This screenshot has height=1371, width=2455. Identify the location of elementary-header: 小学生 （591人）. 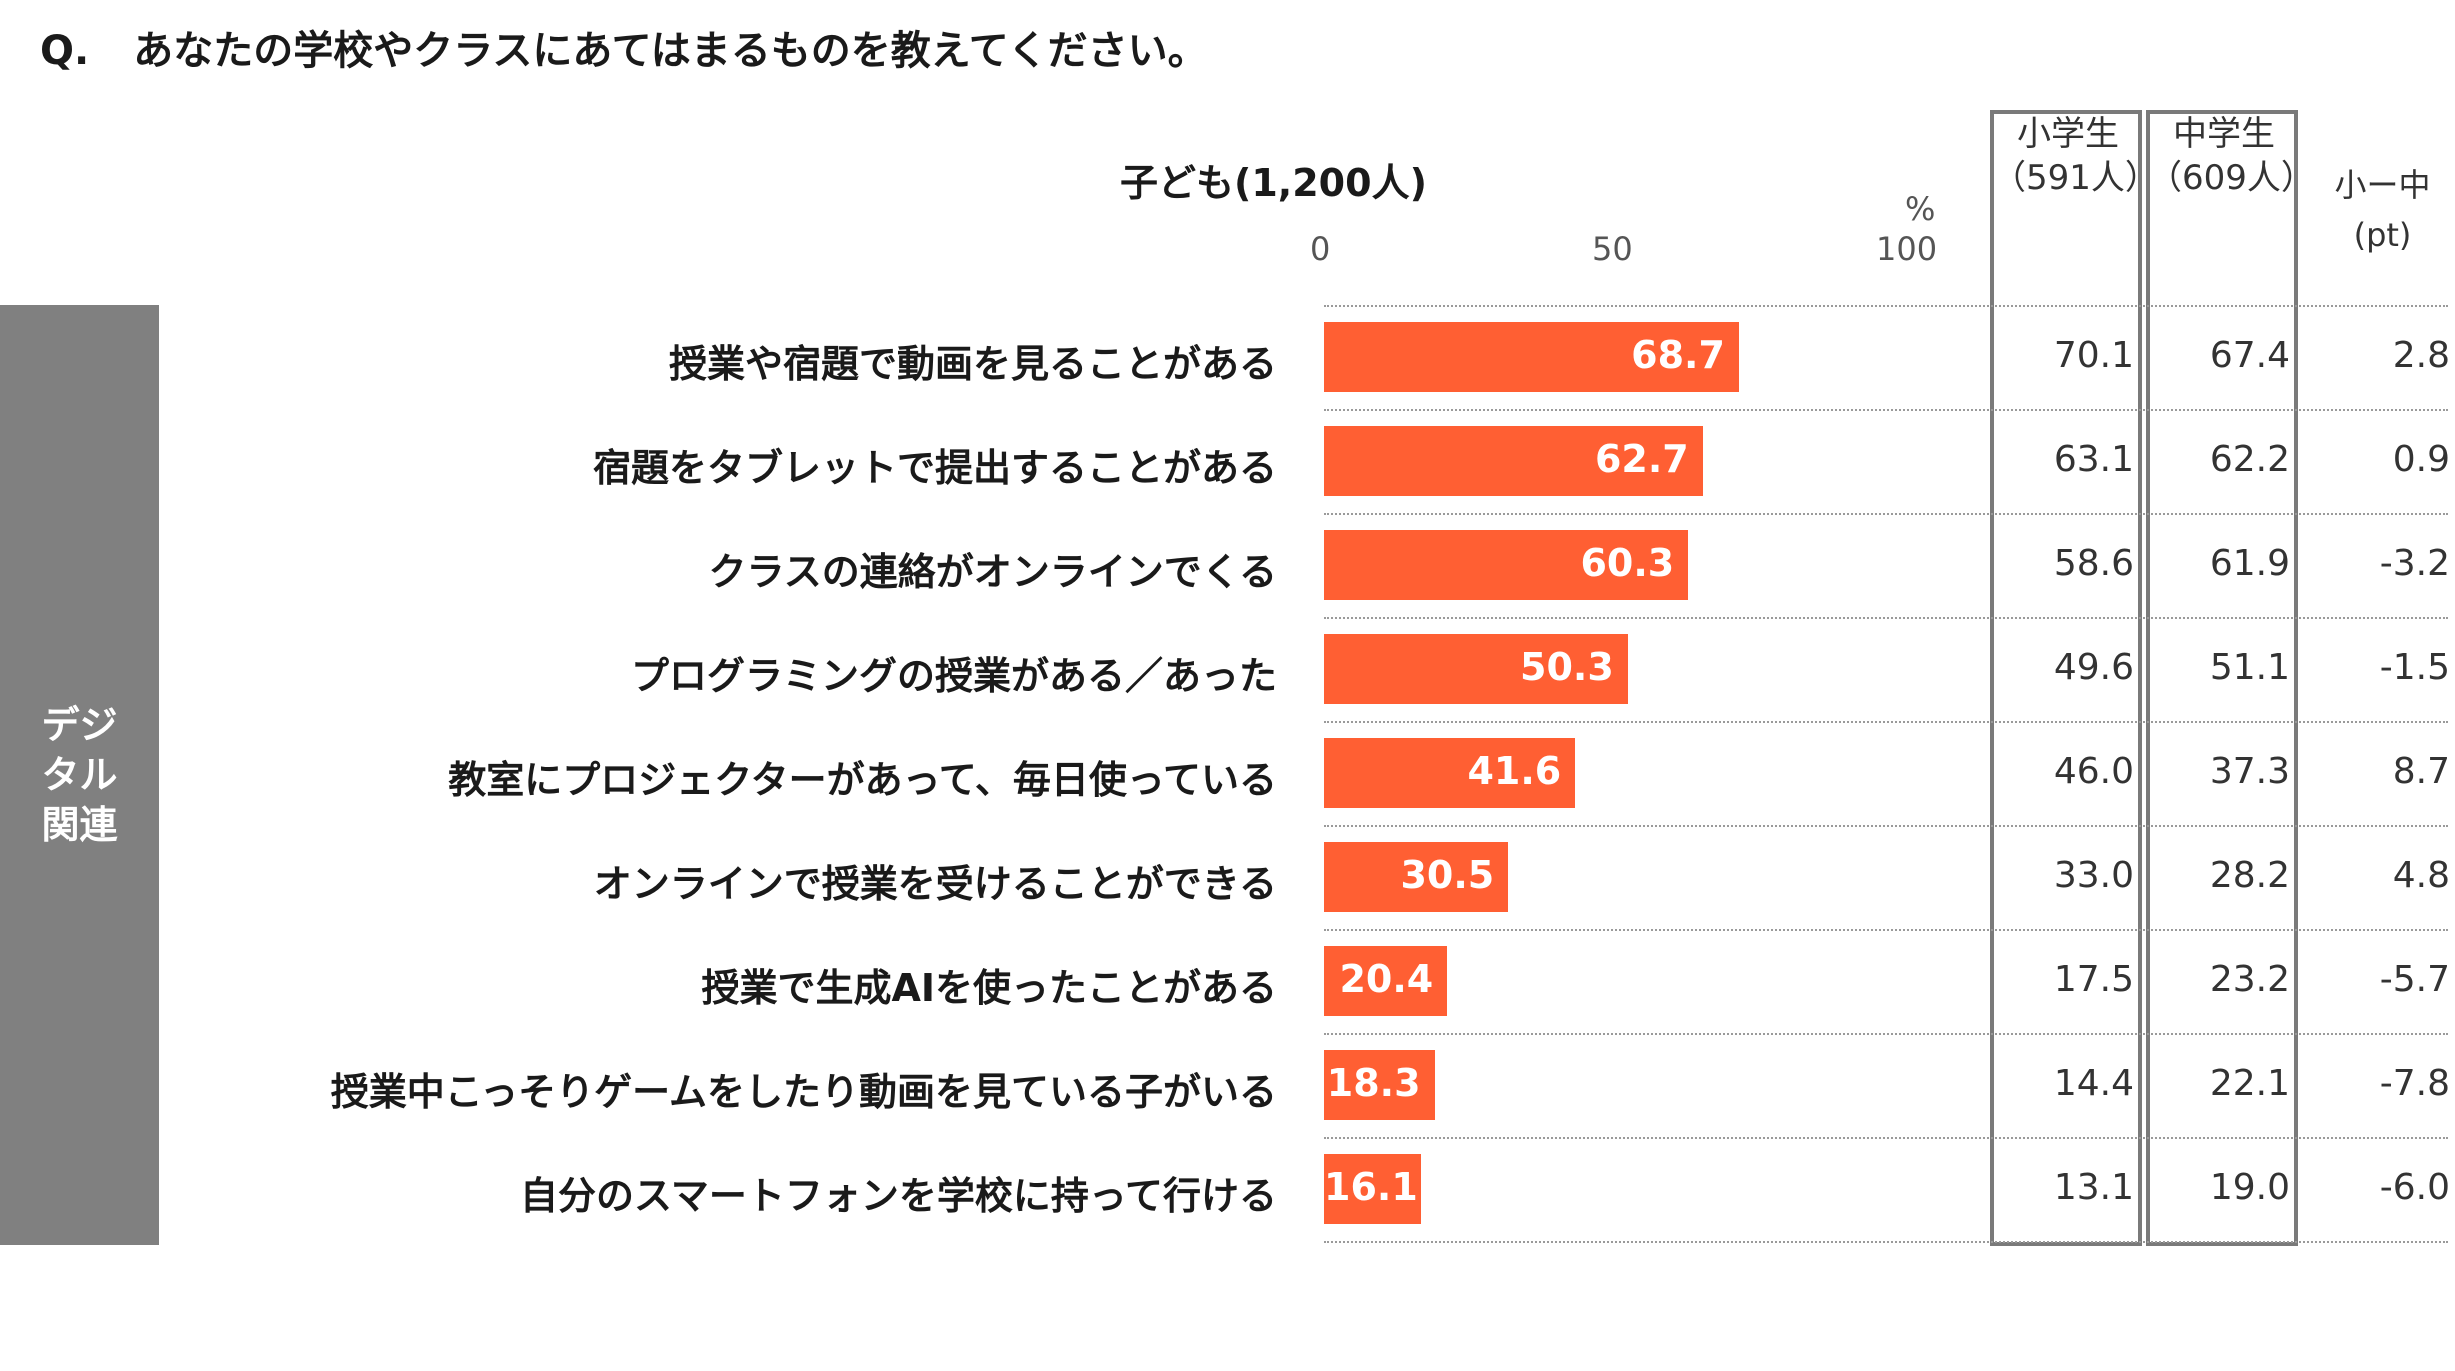
(2075, 156).